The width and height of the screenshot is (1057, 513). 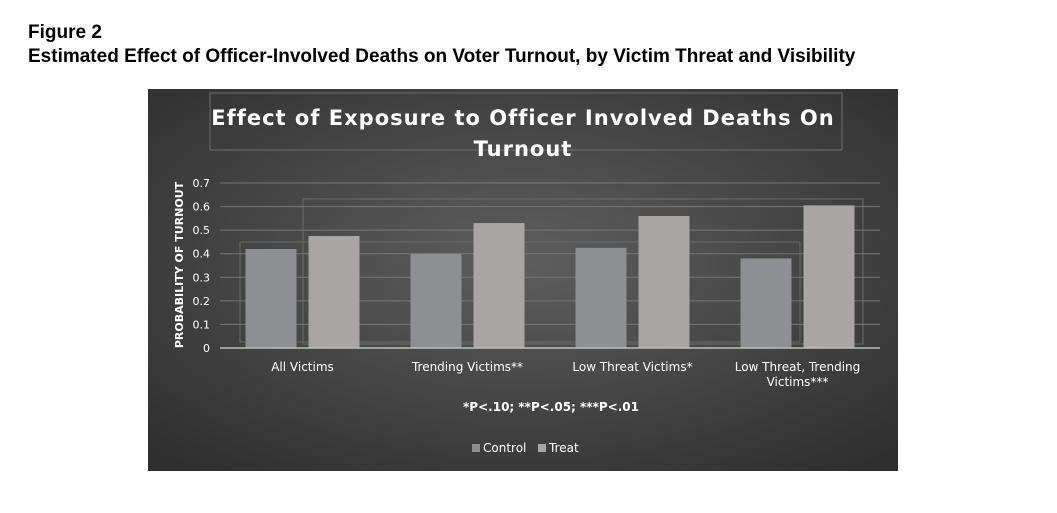 I want to click on y-axis-label: PROBABILITY OF TURNOUT, so click(x=179, y=264).